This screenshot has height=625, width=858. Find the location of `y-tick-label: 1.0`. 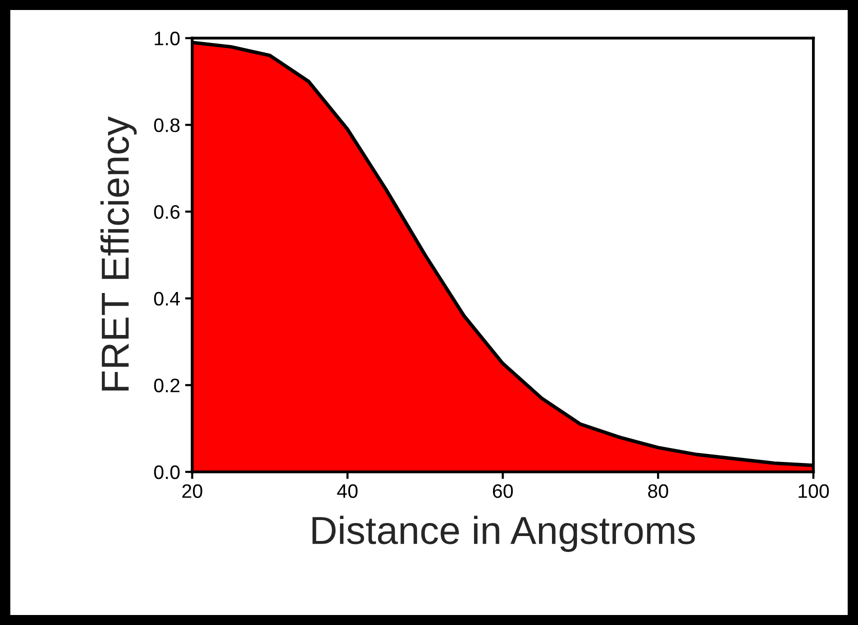

y-tick-label: 1.0 is located at coordinates (167, 39).